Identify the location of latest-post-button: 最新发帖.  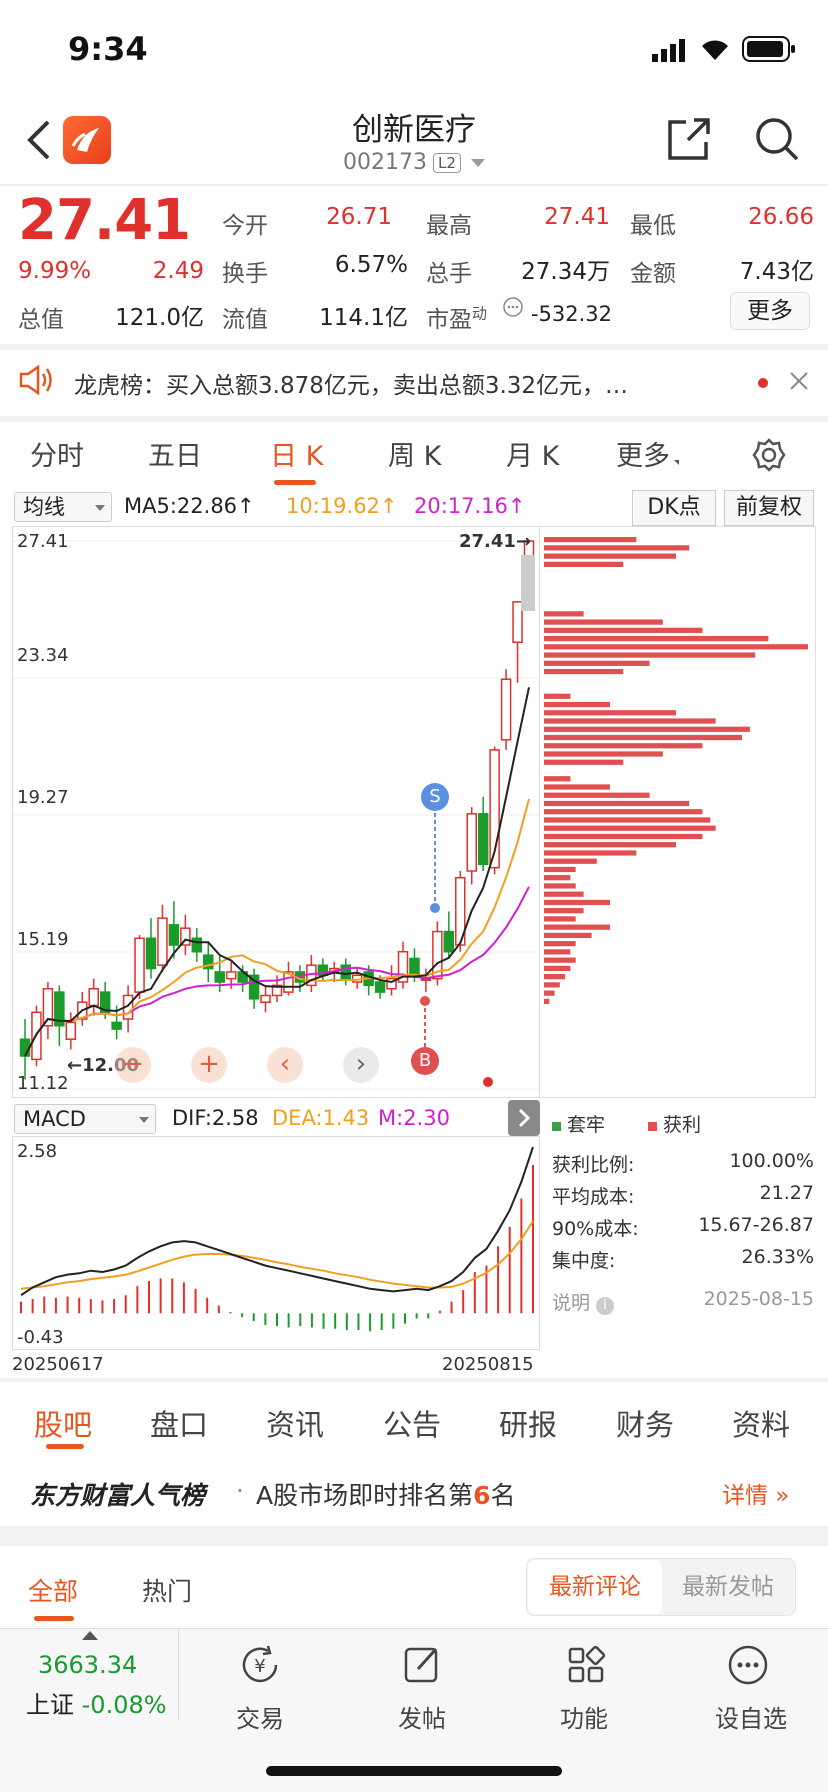
(728, 1587).